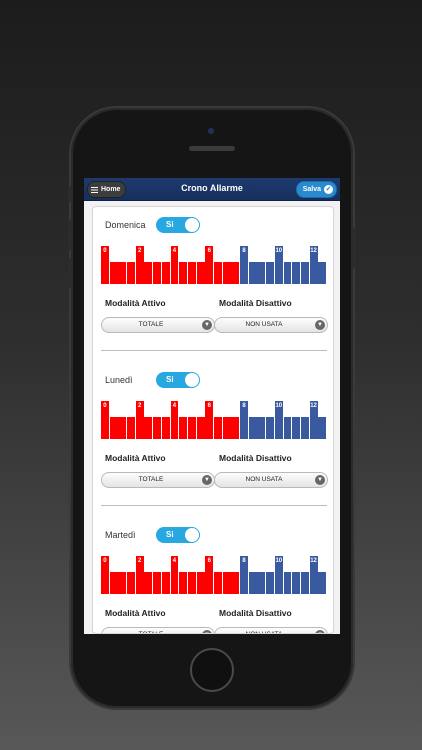  Describe the element at coordinates (151, 324) in the screenshot. I see `select-value: TOTALE` at that location.